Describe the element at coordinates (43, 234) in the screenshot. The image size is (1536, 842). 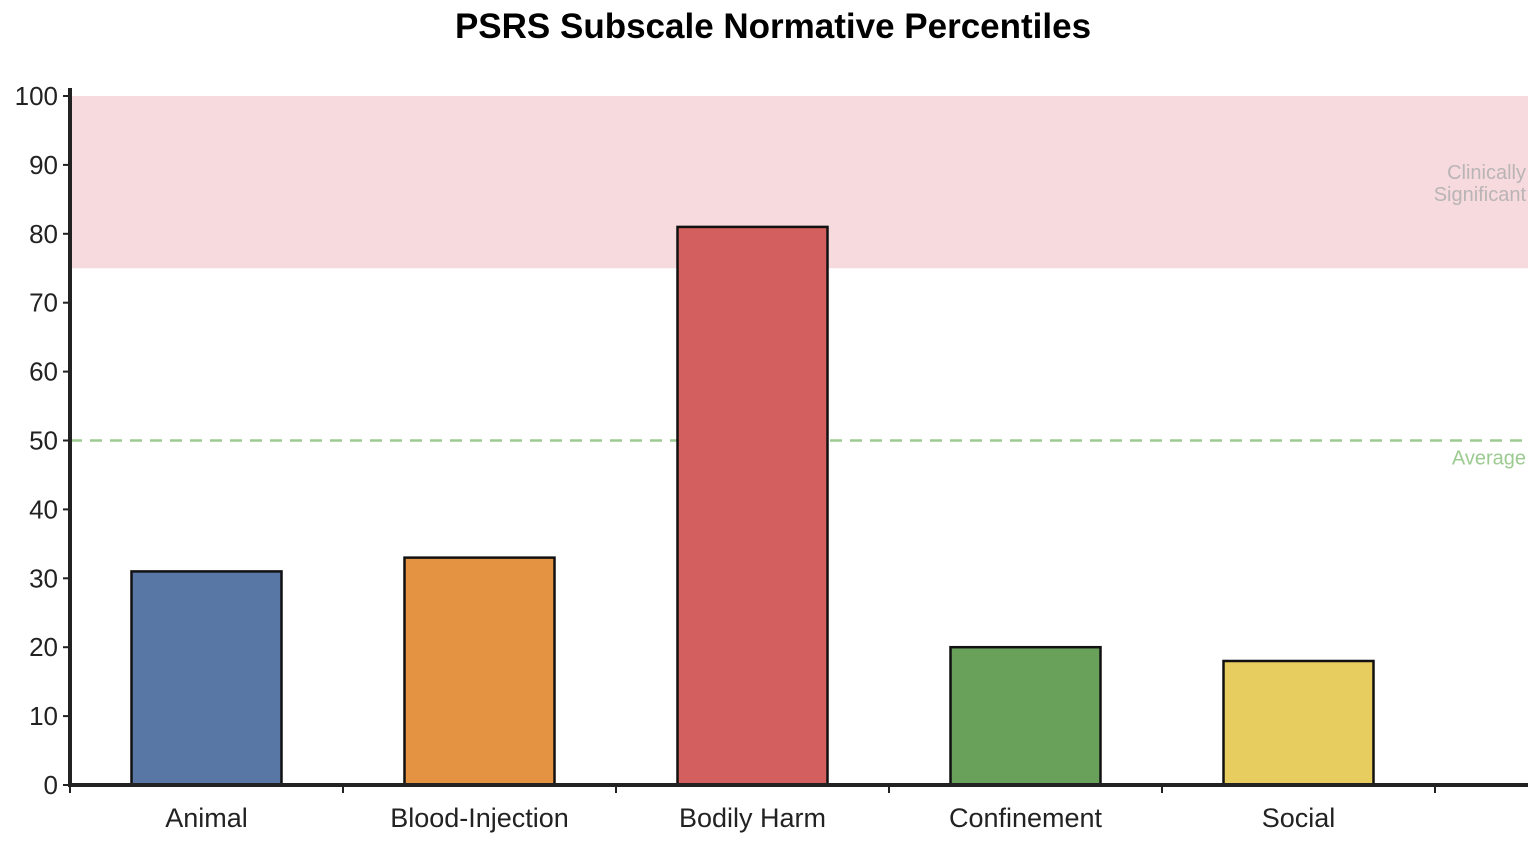
I see `y-tick-label: 80` at that location.